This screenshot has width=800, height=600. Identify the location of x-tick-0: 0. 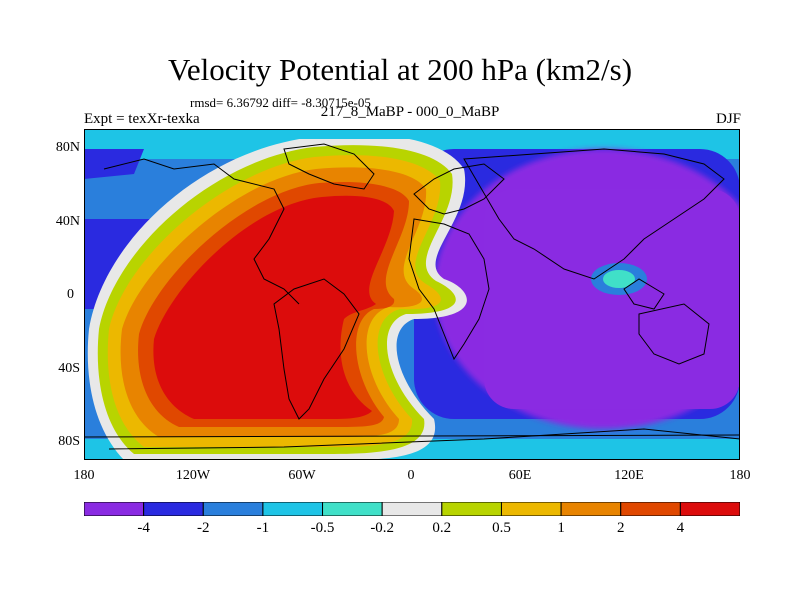
(411, 475).